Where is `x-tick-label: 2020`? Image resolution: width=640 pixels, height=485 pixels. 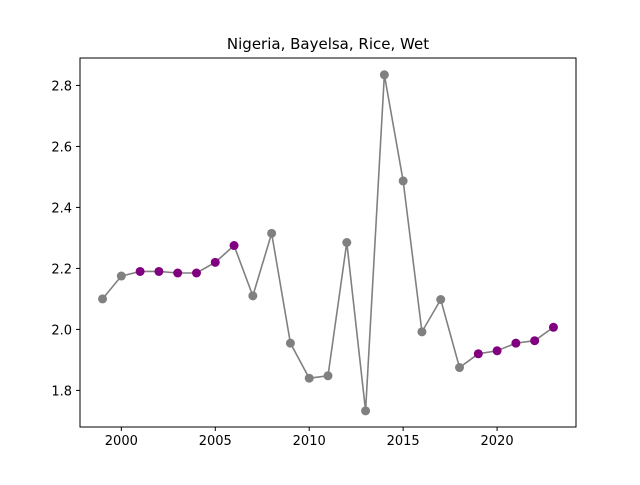 x-tick-label: 2020 is located at coordinates (497, 441).